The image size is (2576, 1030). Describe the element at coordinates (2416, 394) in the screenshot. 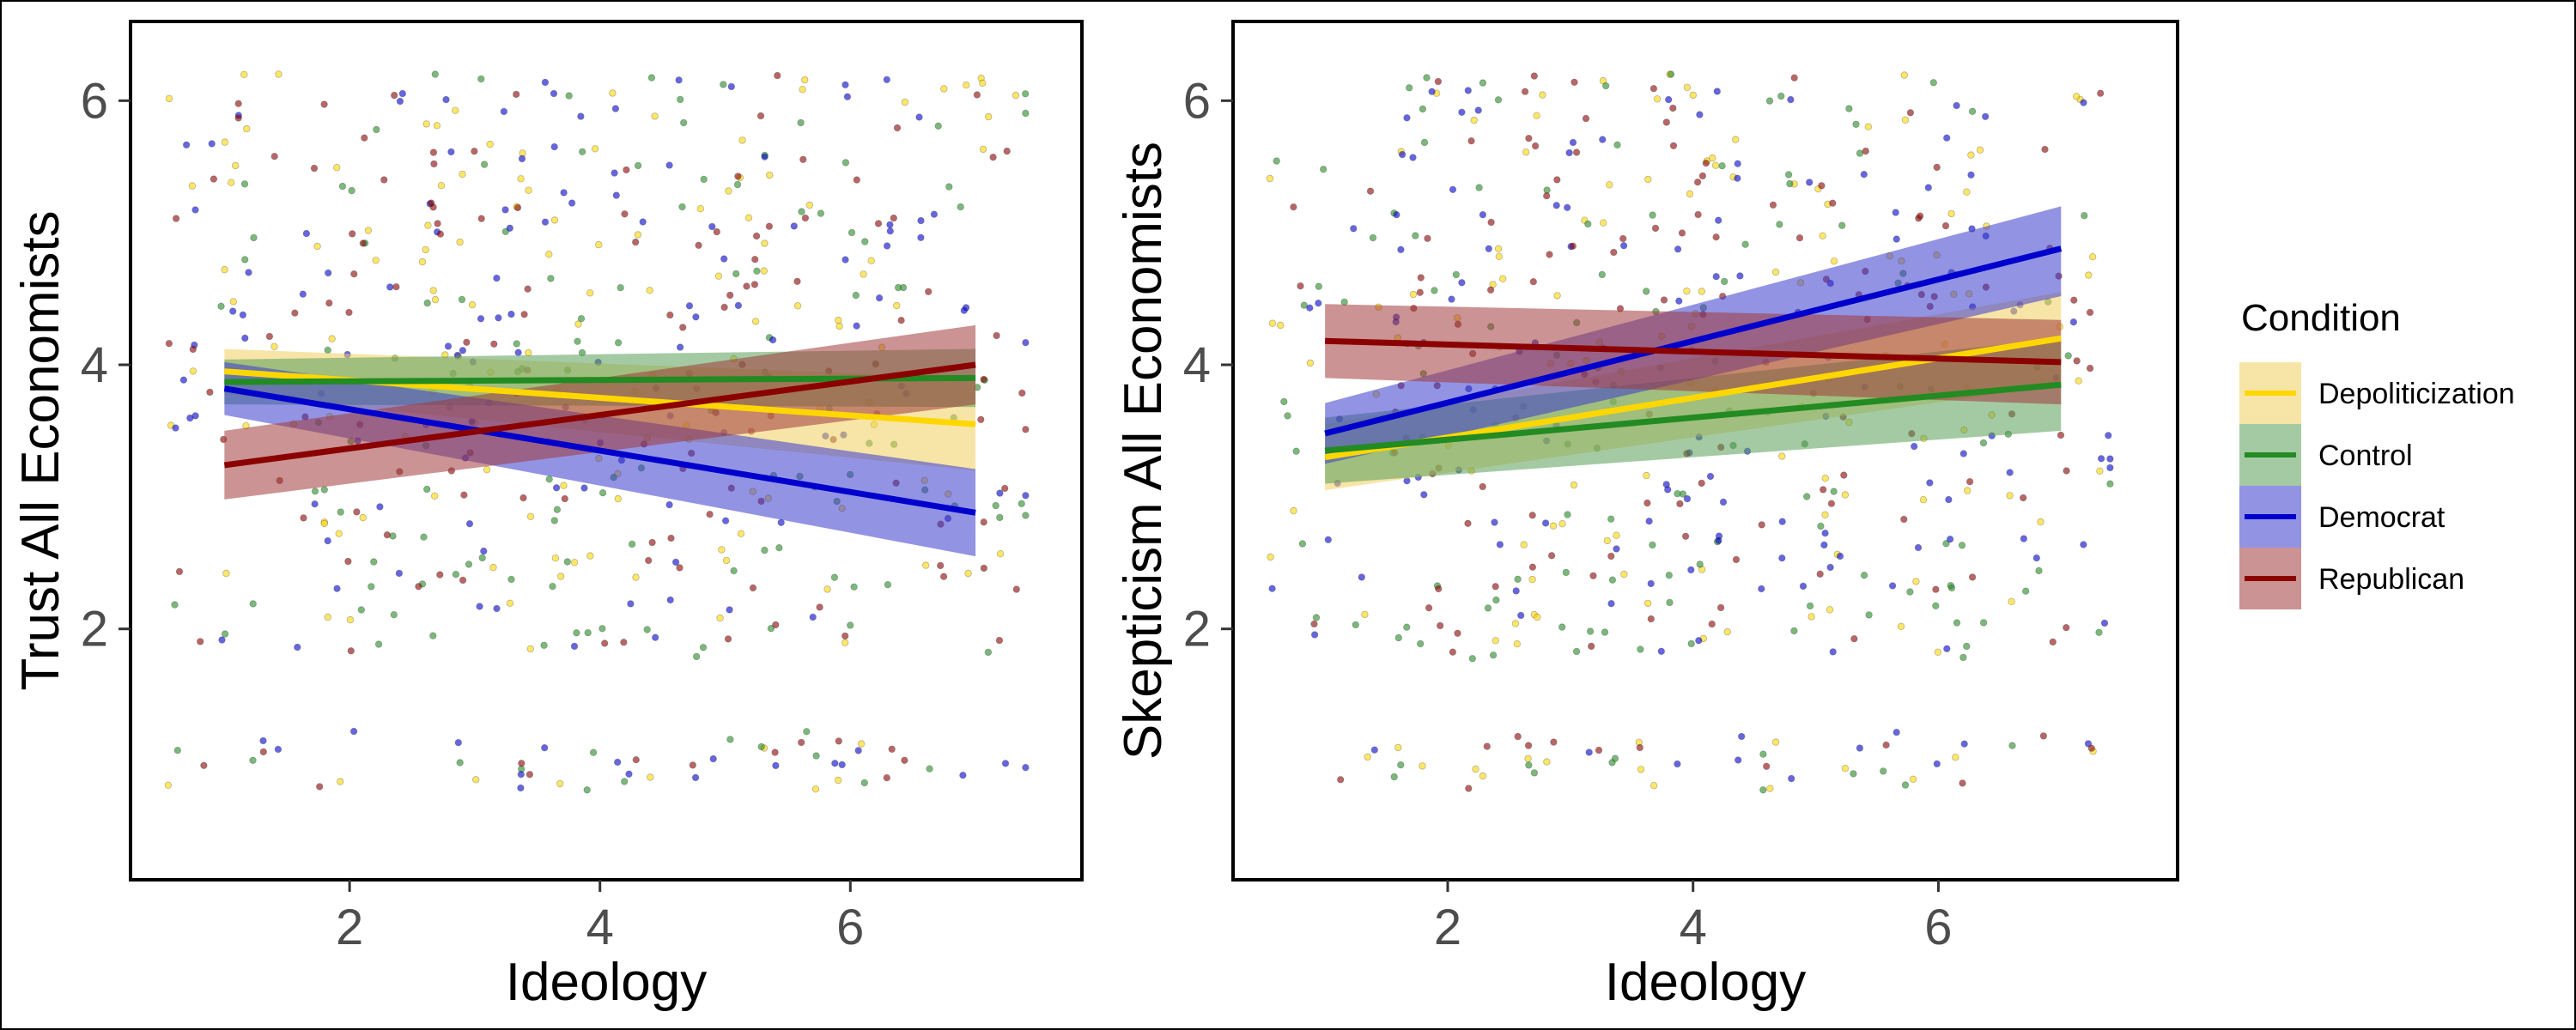

I see `legend-label: Depoliticization` at that location.